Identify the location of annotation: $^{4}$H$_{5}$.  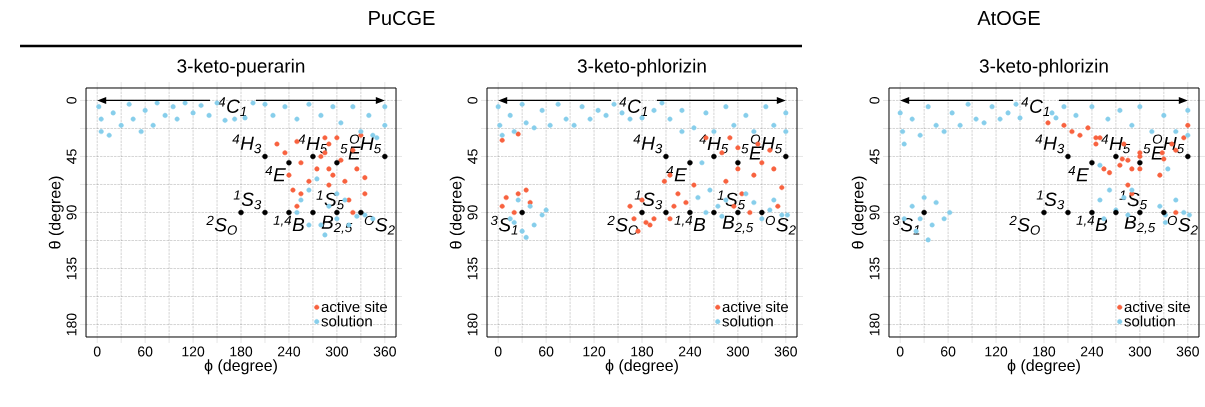
(1116, 144).